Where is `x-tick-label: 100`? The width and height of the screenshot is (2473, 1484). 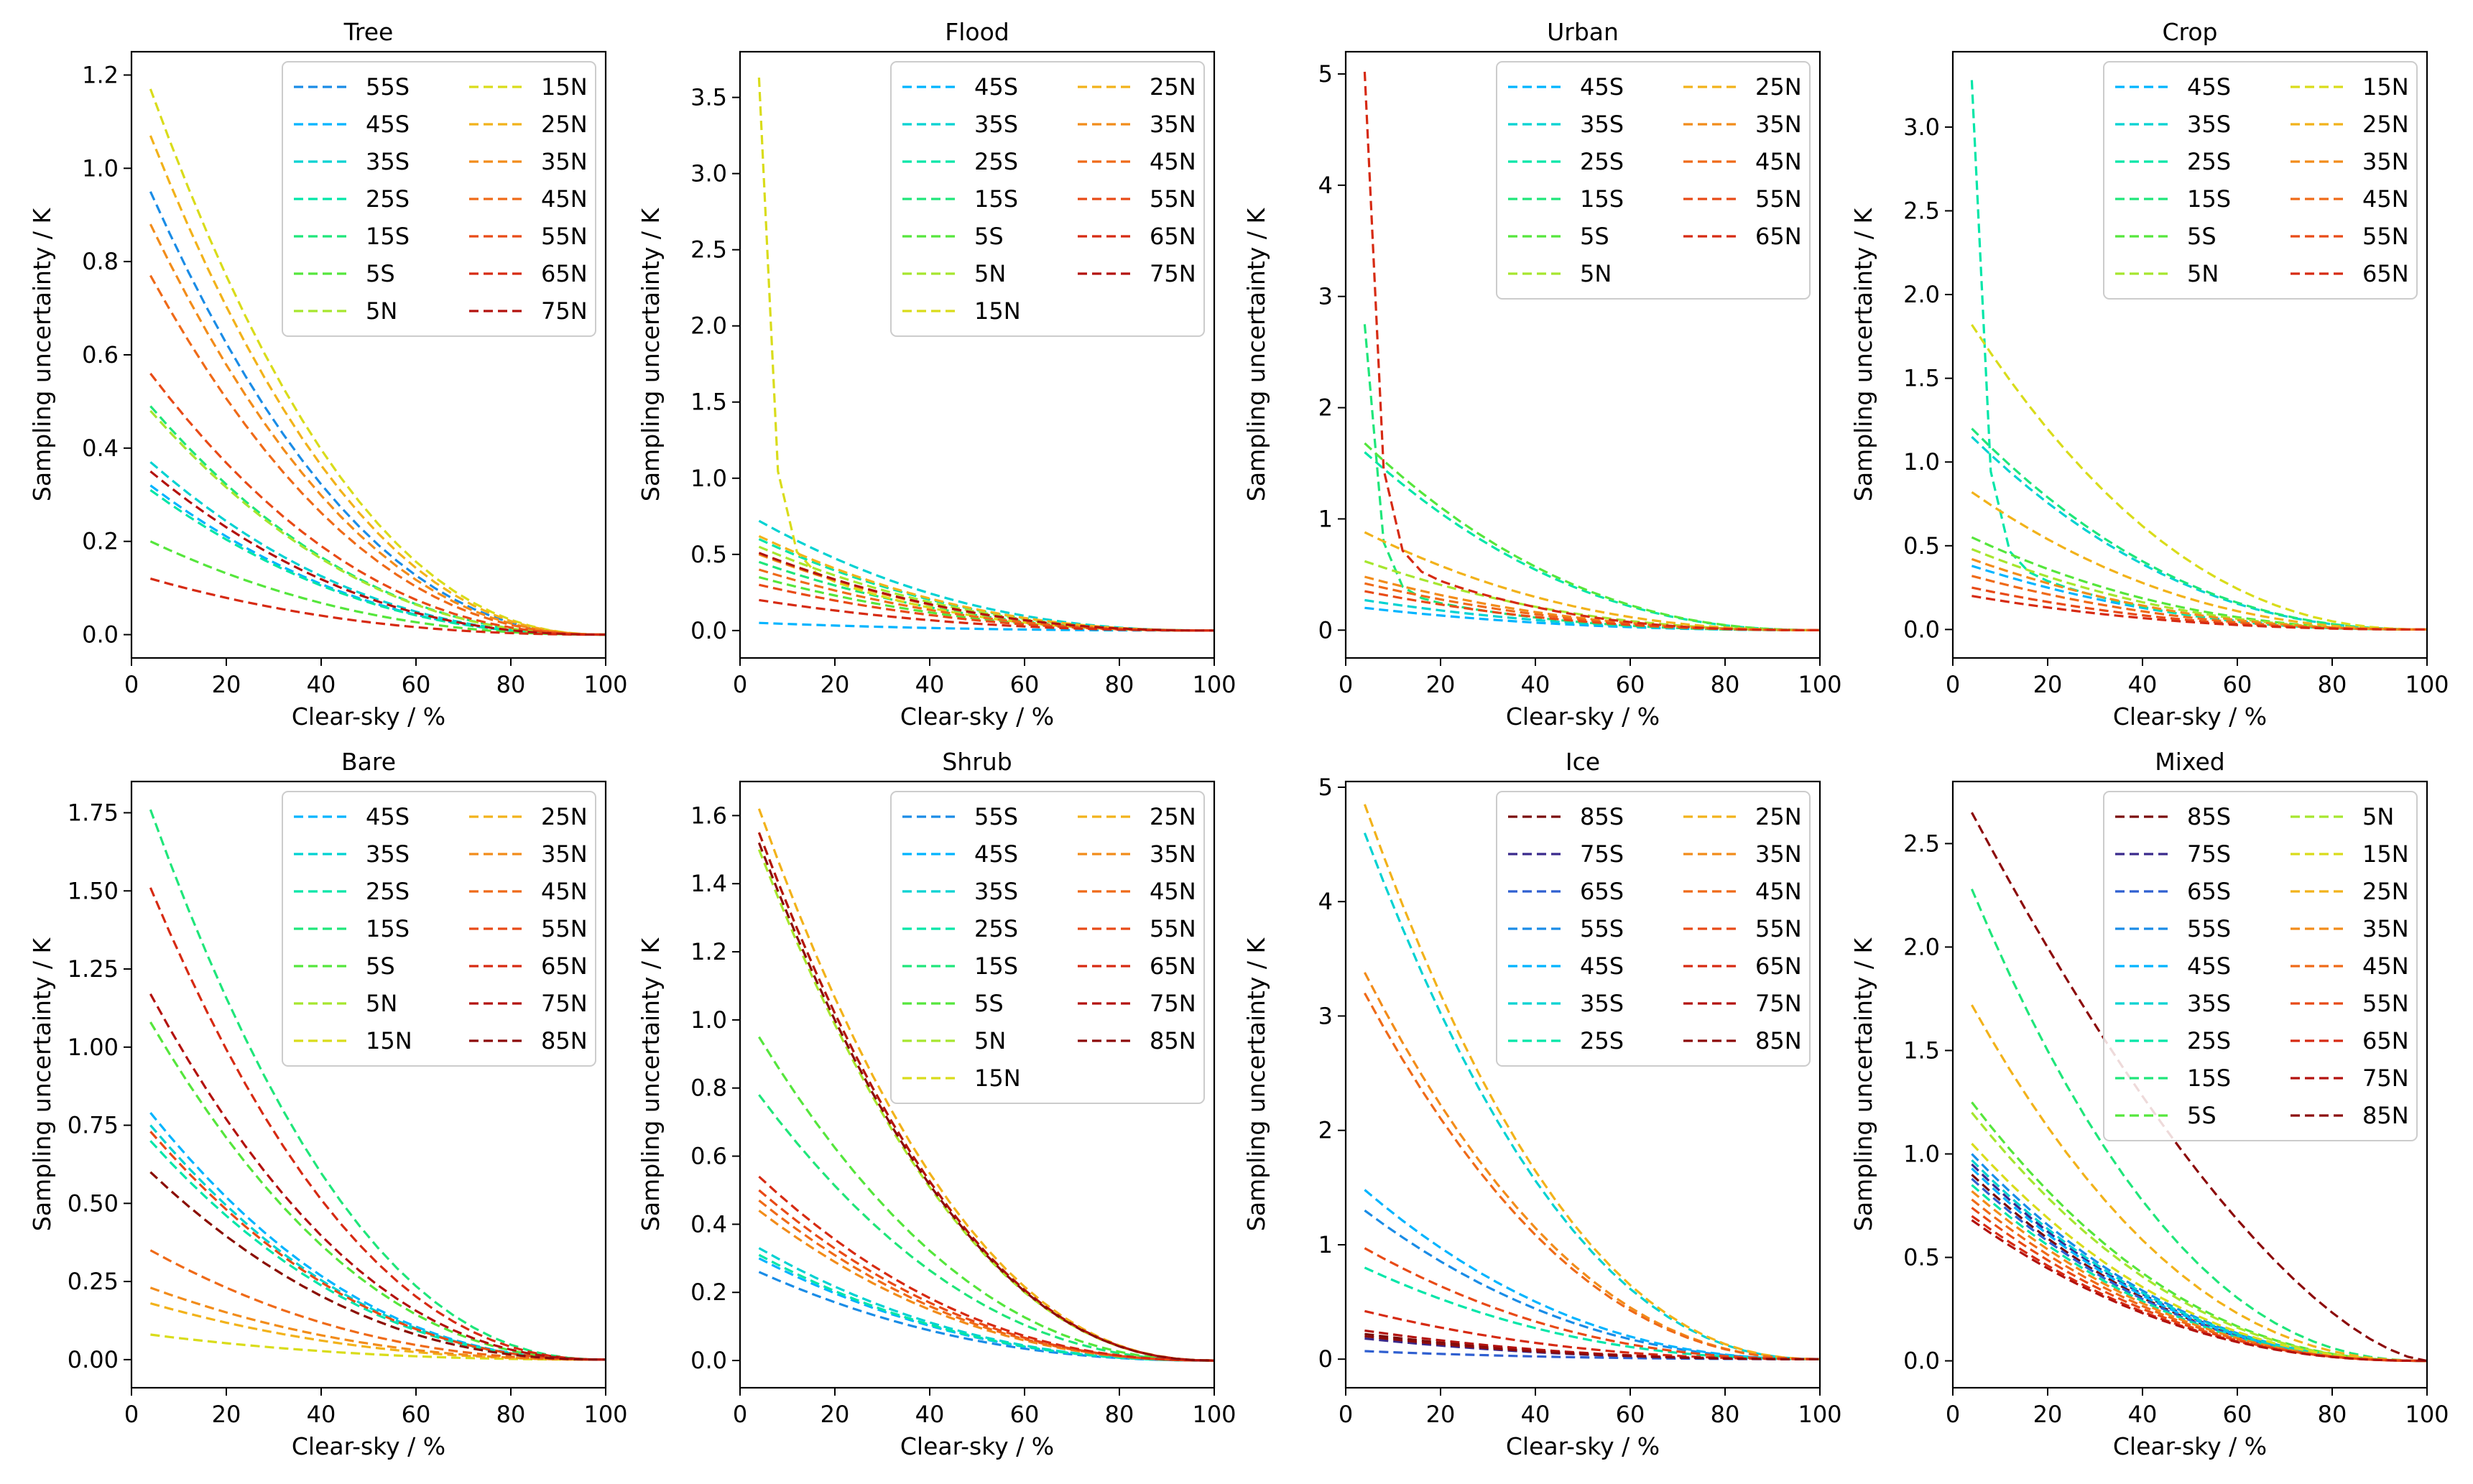 x-tick-label: 100 is located at coordinates (605, 684).